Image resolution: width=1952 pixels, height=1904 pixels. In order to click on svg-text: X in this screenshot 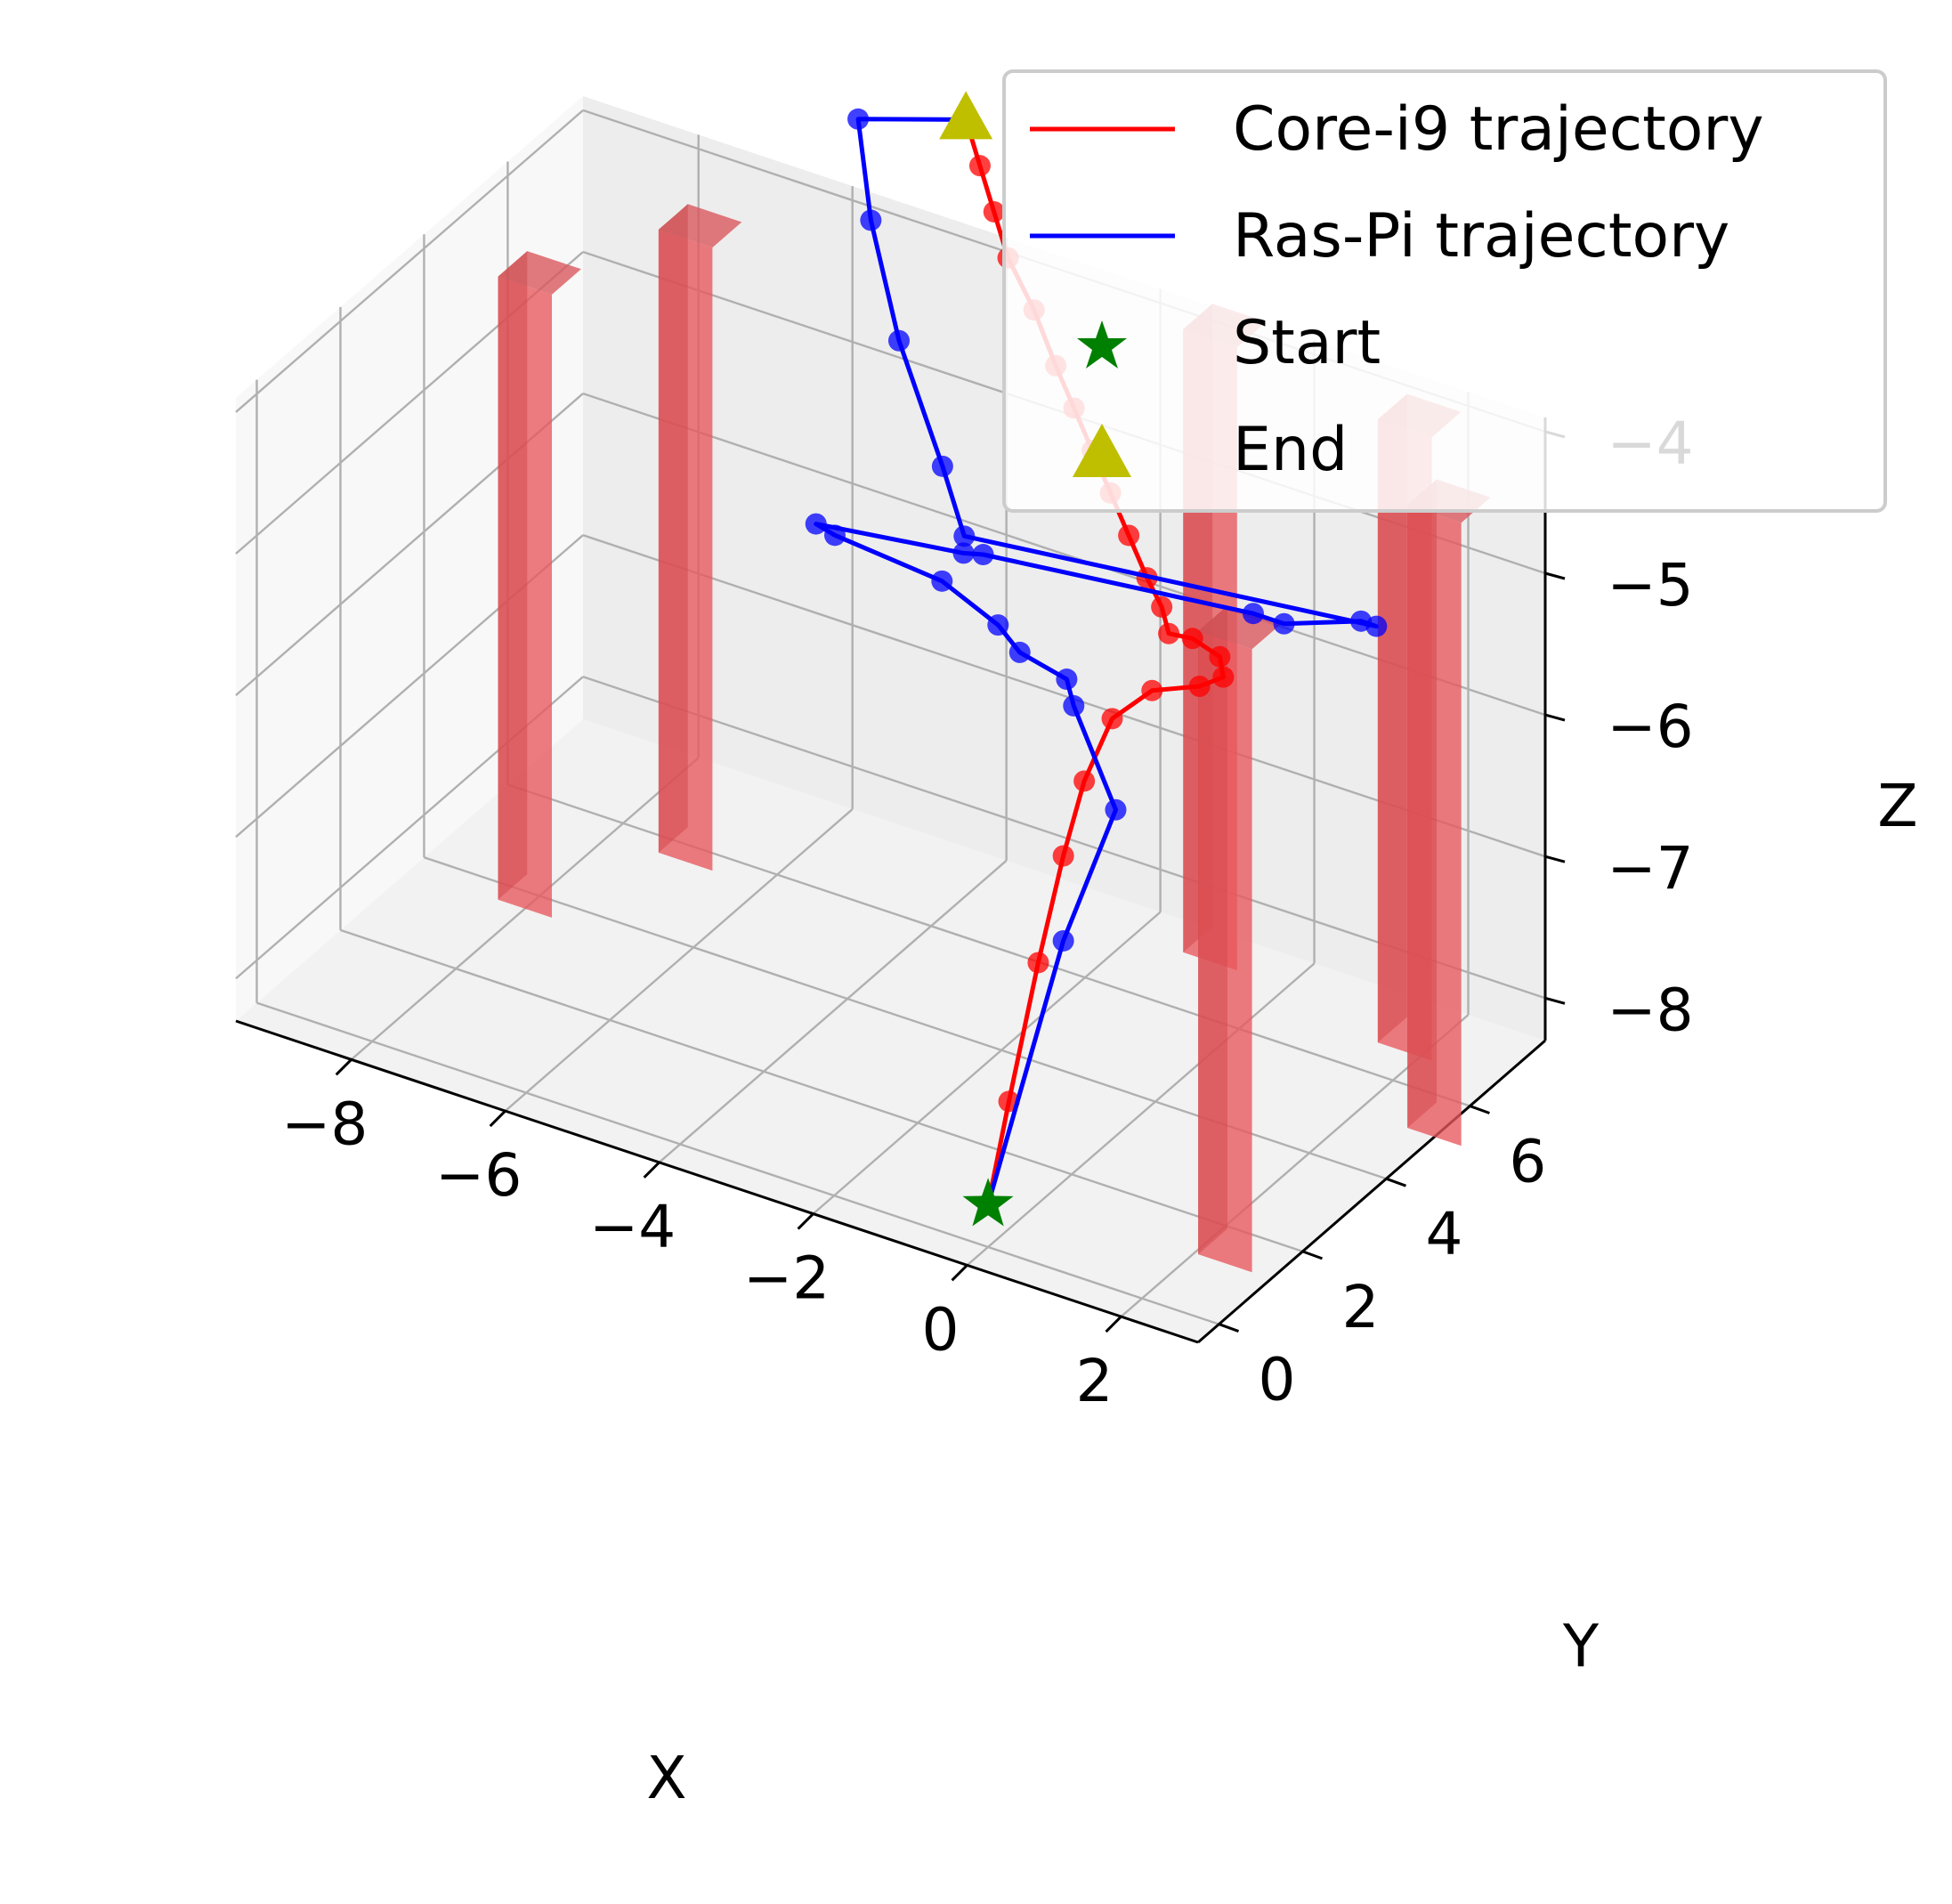, I will do `click(666, 1778)`.